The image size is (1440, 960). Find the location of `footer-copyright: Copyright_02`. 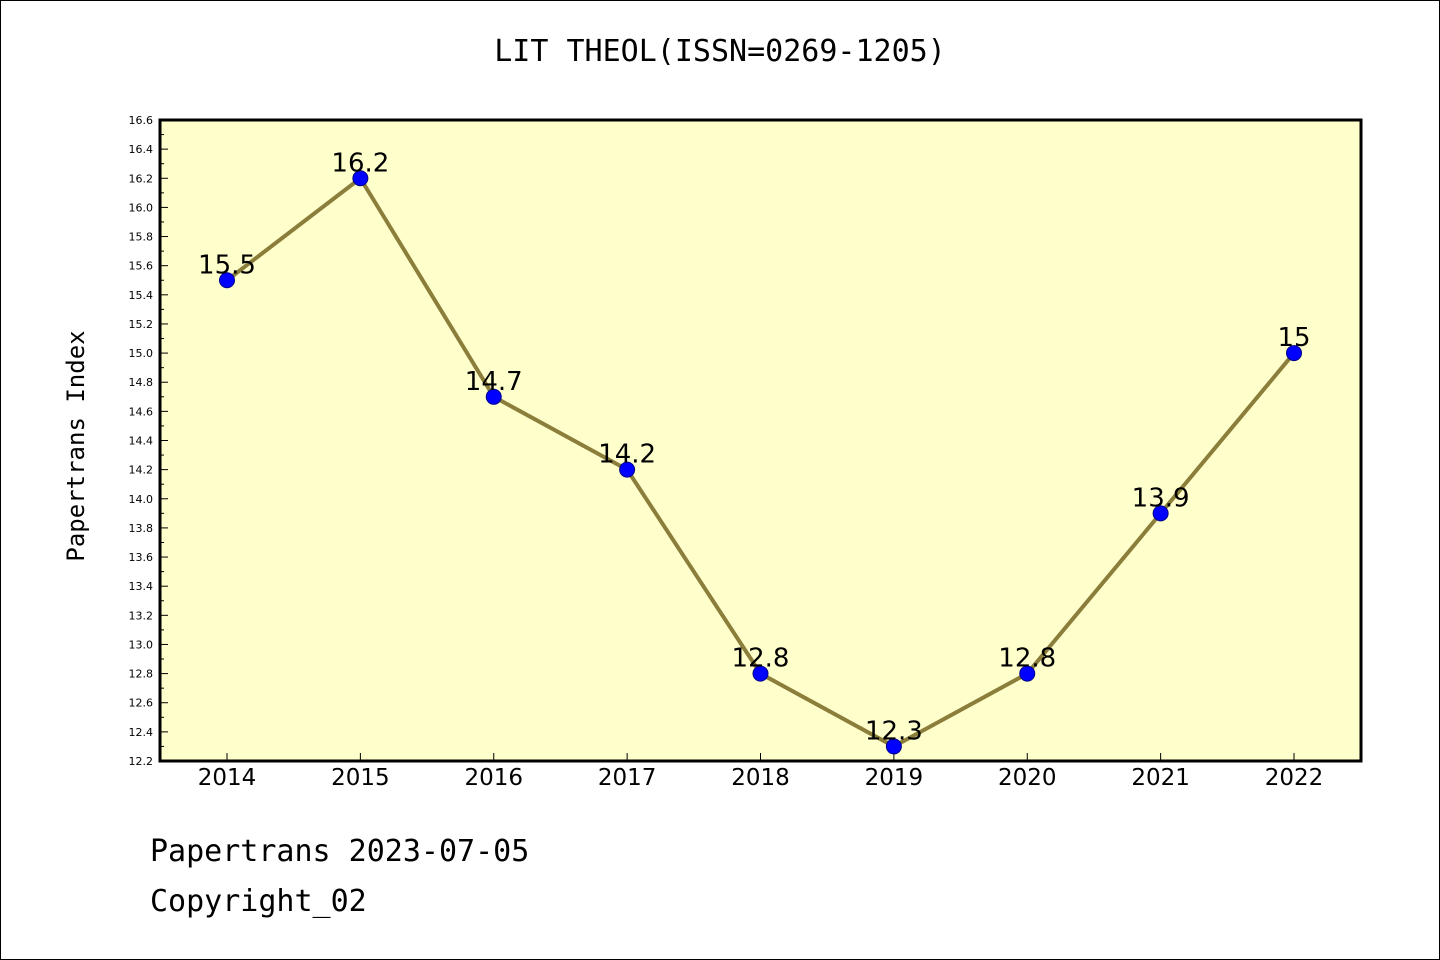

footer-copyright: Copyright_02 is located at coordinates (258, 901).